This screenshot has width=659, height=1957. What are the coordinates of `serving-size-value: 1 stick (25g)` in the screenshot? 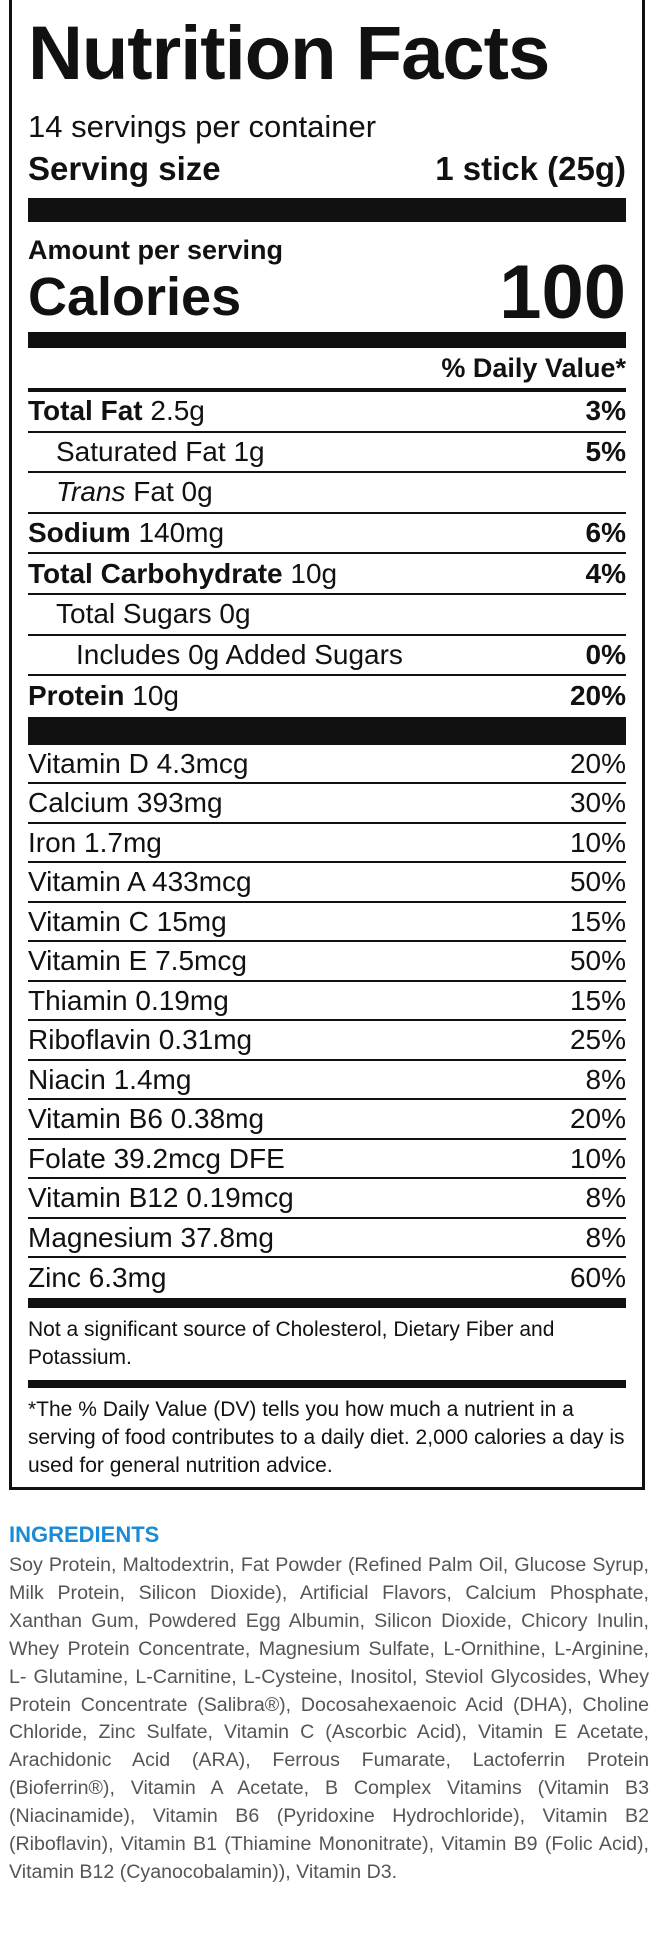 It's located at (530, 168).